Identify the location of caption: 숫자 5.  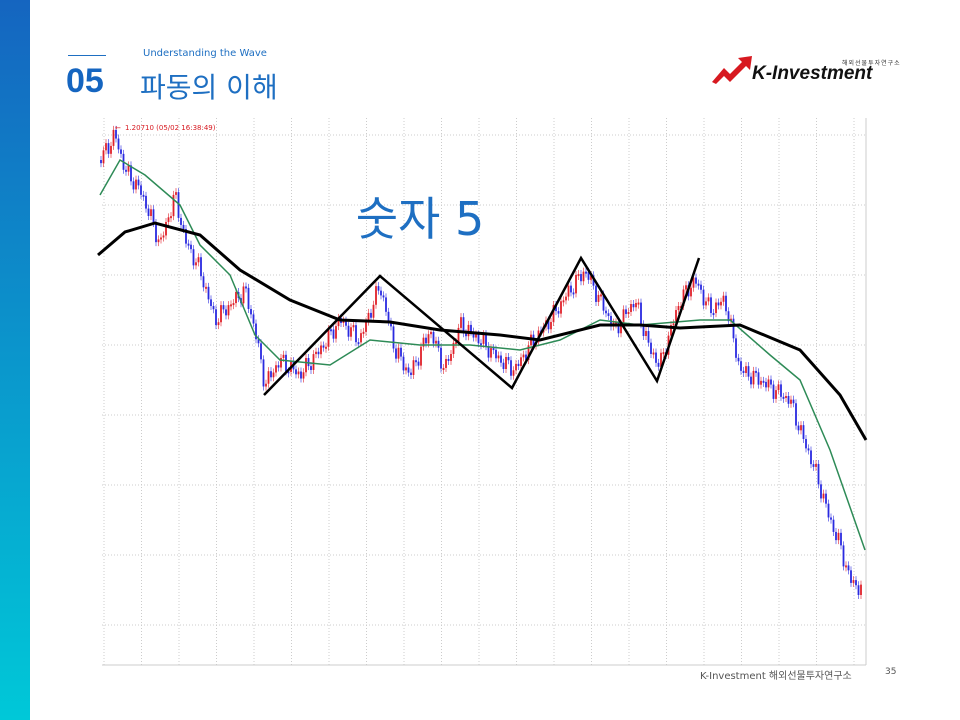
(420, 219).